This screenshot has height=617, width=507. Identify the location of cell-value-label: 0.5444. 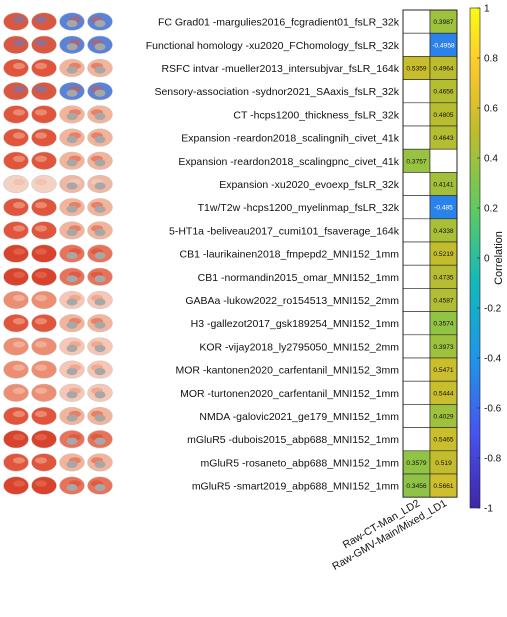
(443, 393).